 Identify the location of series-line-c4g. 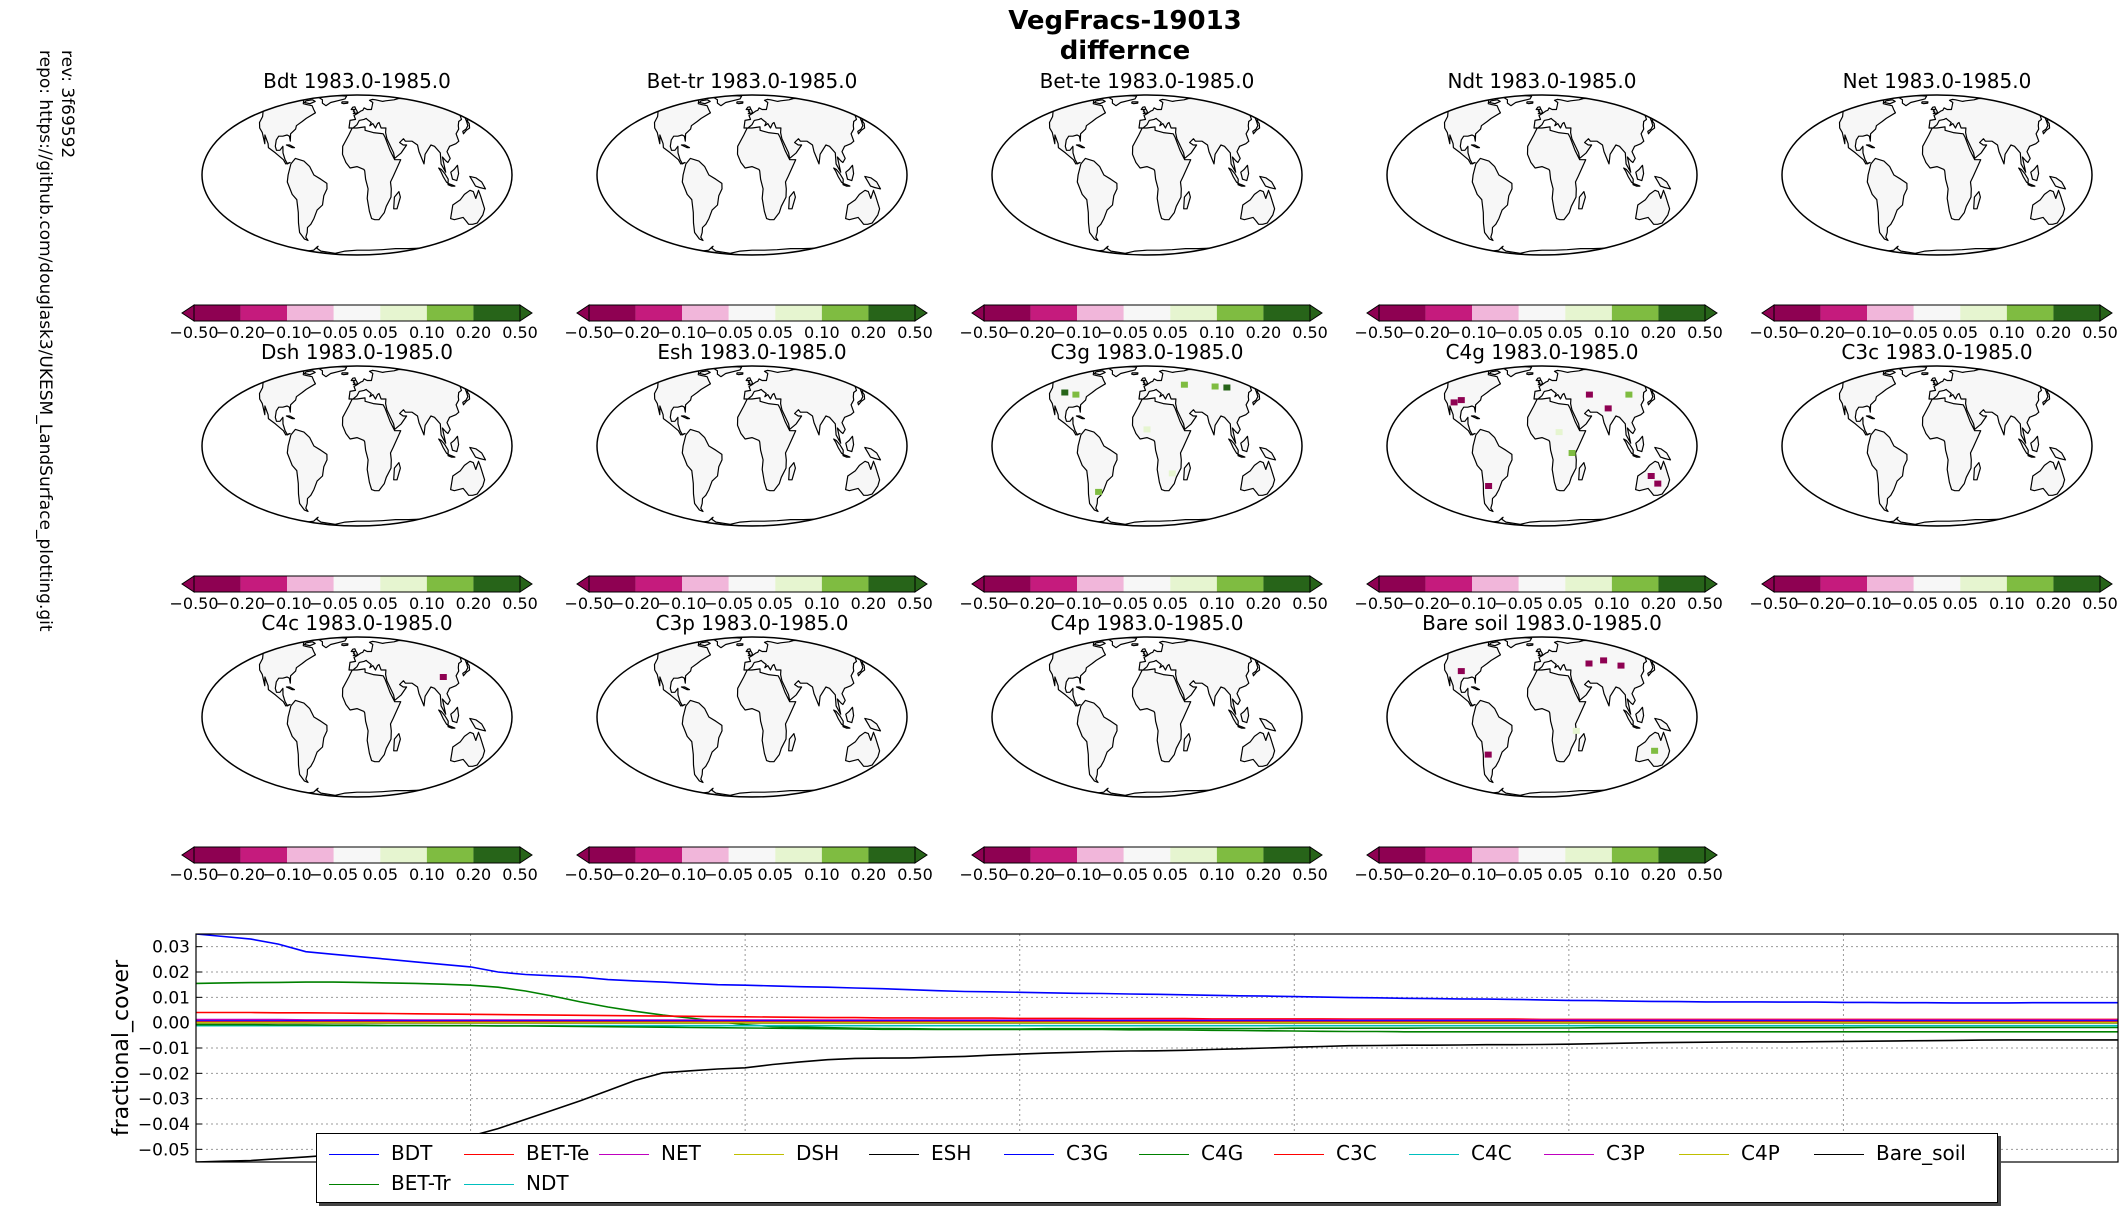
(1157, 1028).